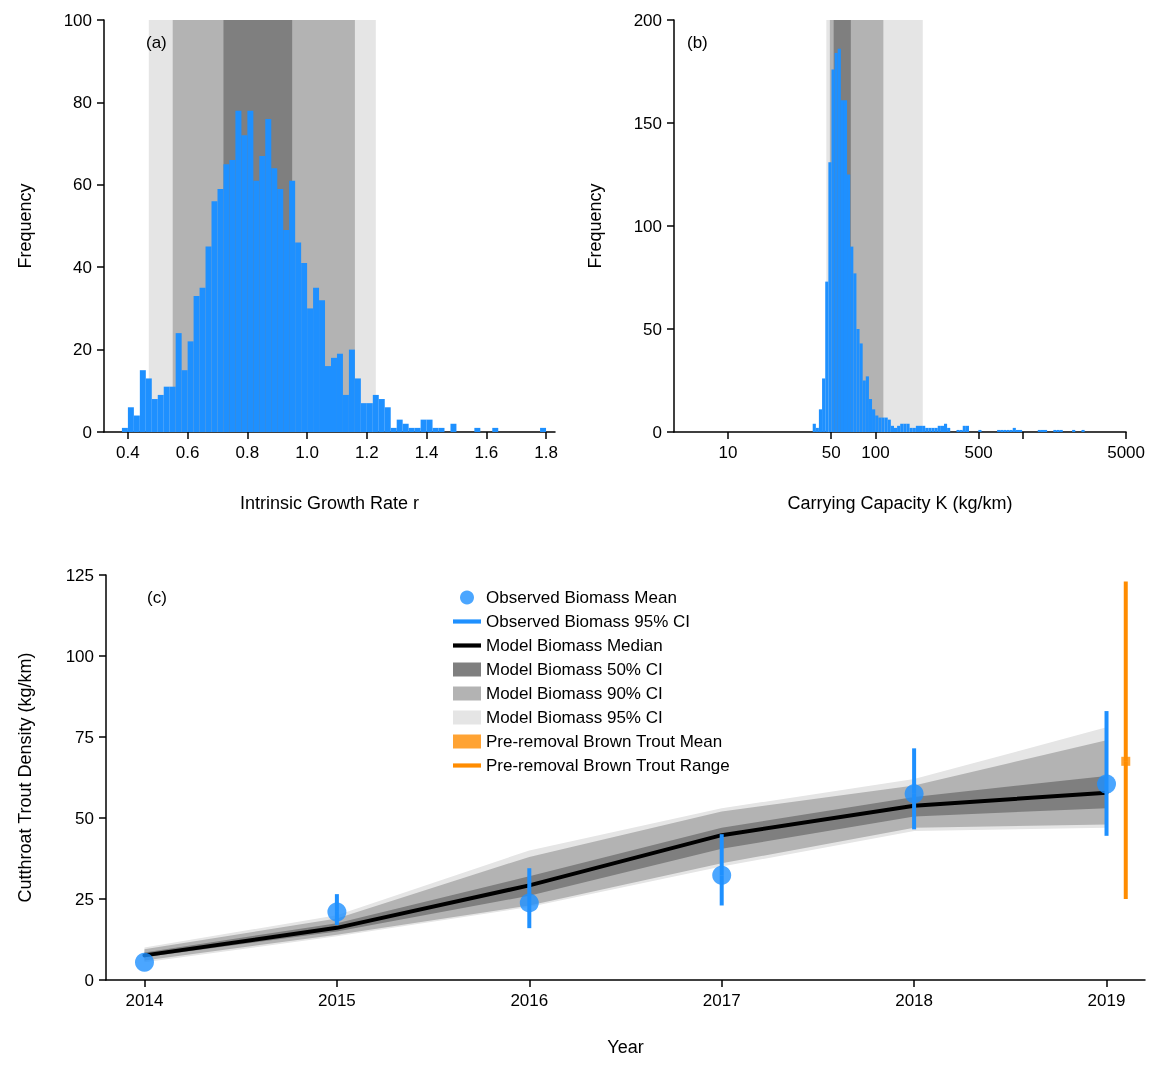 Image resolution: width=1154 pixels, height=1065 pixels. What do you see at coordinates (82, 102) in the screenshot?
I see `y-tick-label: 80` at bounding box center [82, 102].